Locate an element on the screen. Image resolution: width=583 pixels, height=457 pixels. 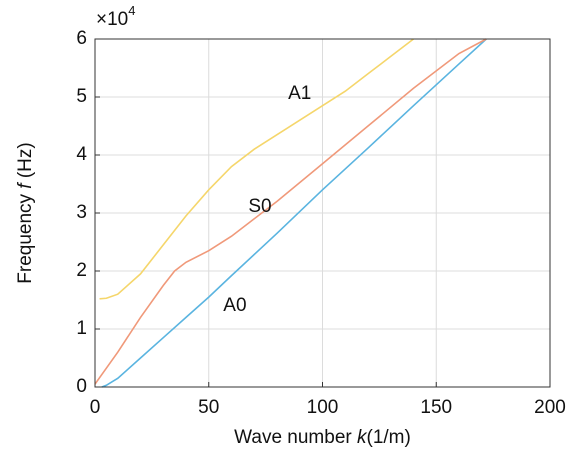
annotation: A0 is located at coordinates (234, 305).